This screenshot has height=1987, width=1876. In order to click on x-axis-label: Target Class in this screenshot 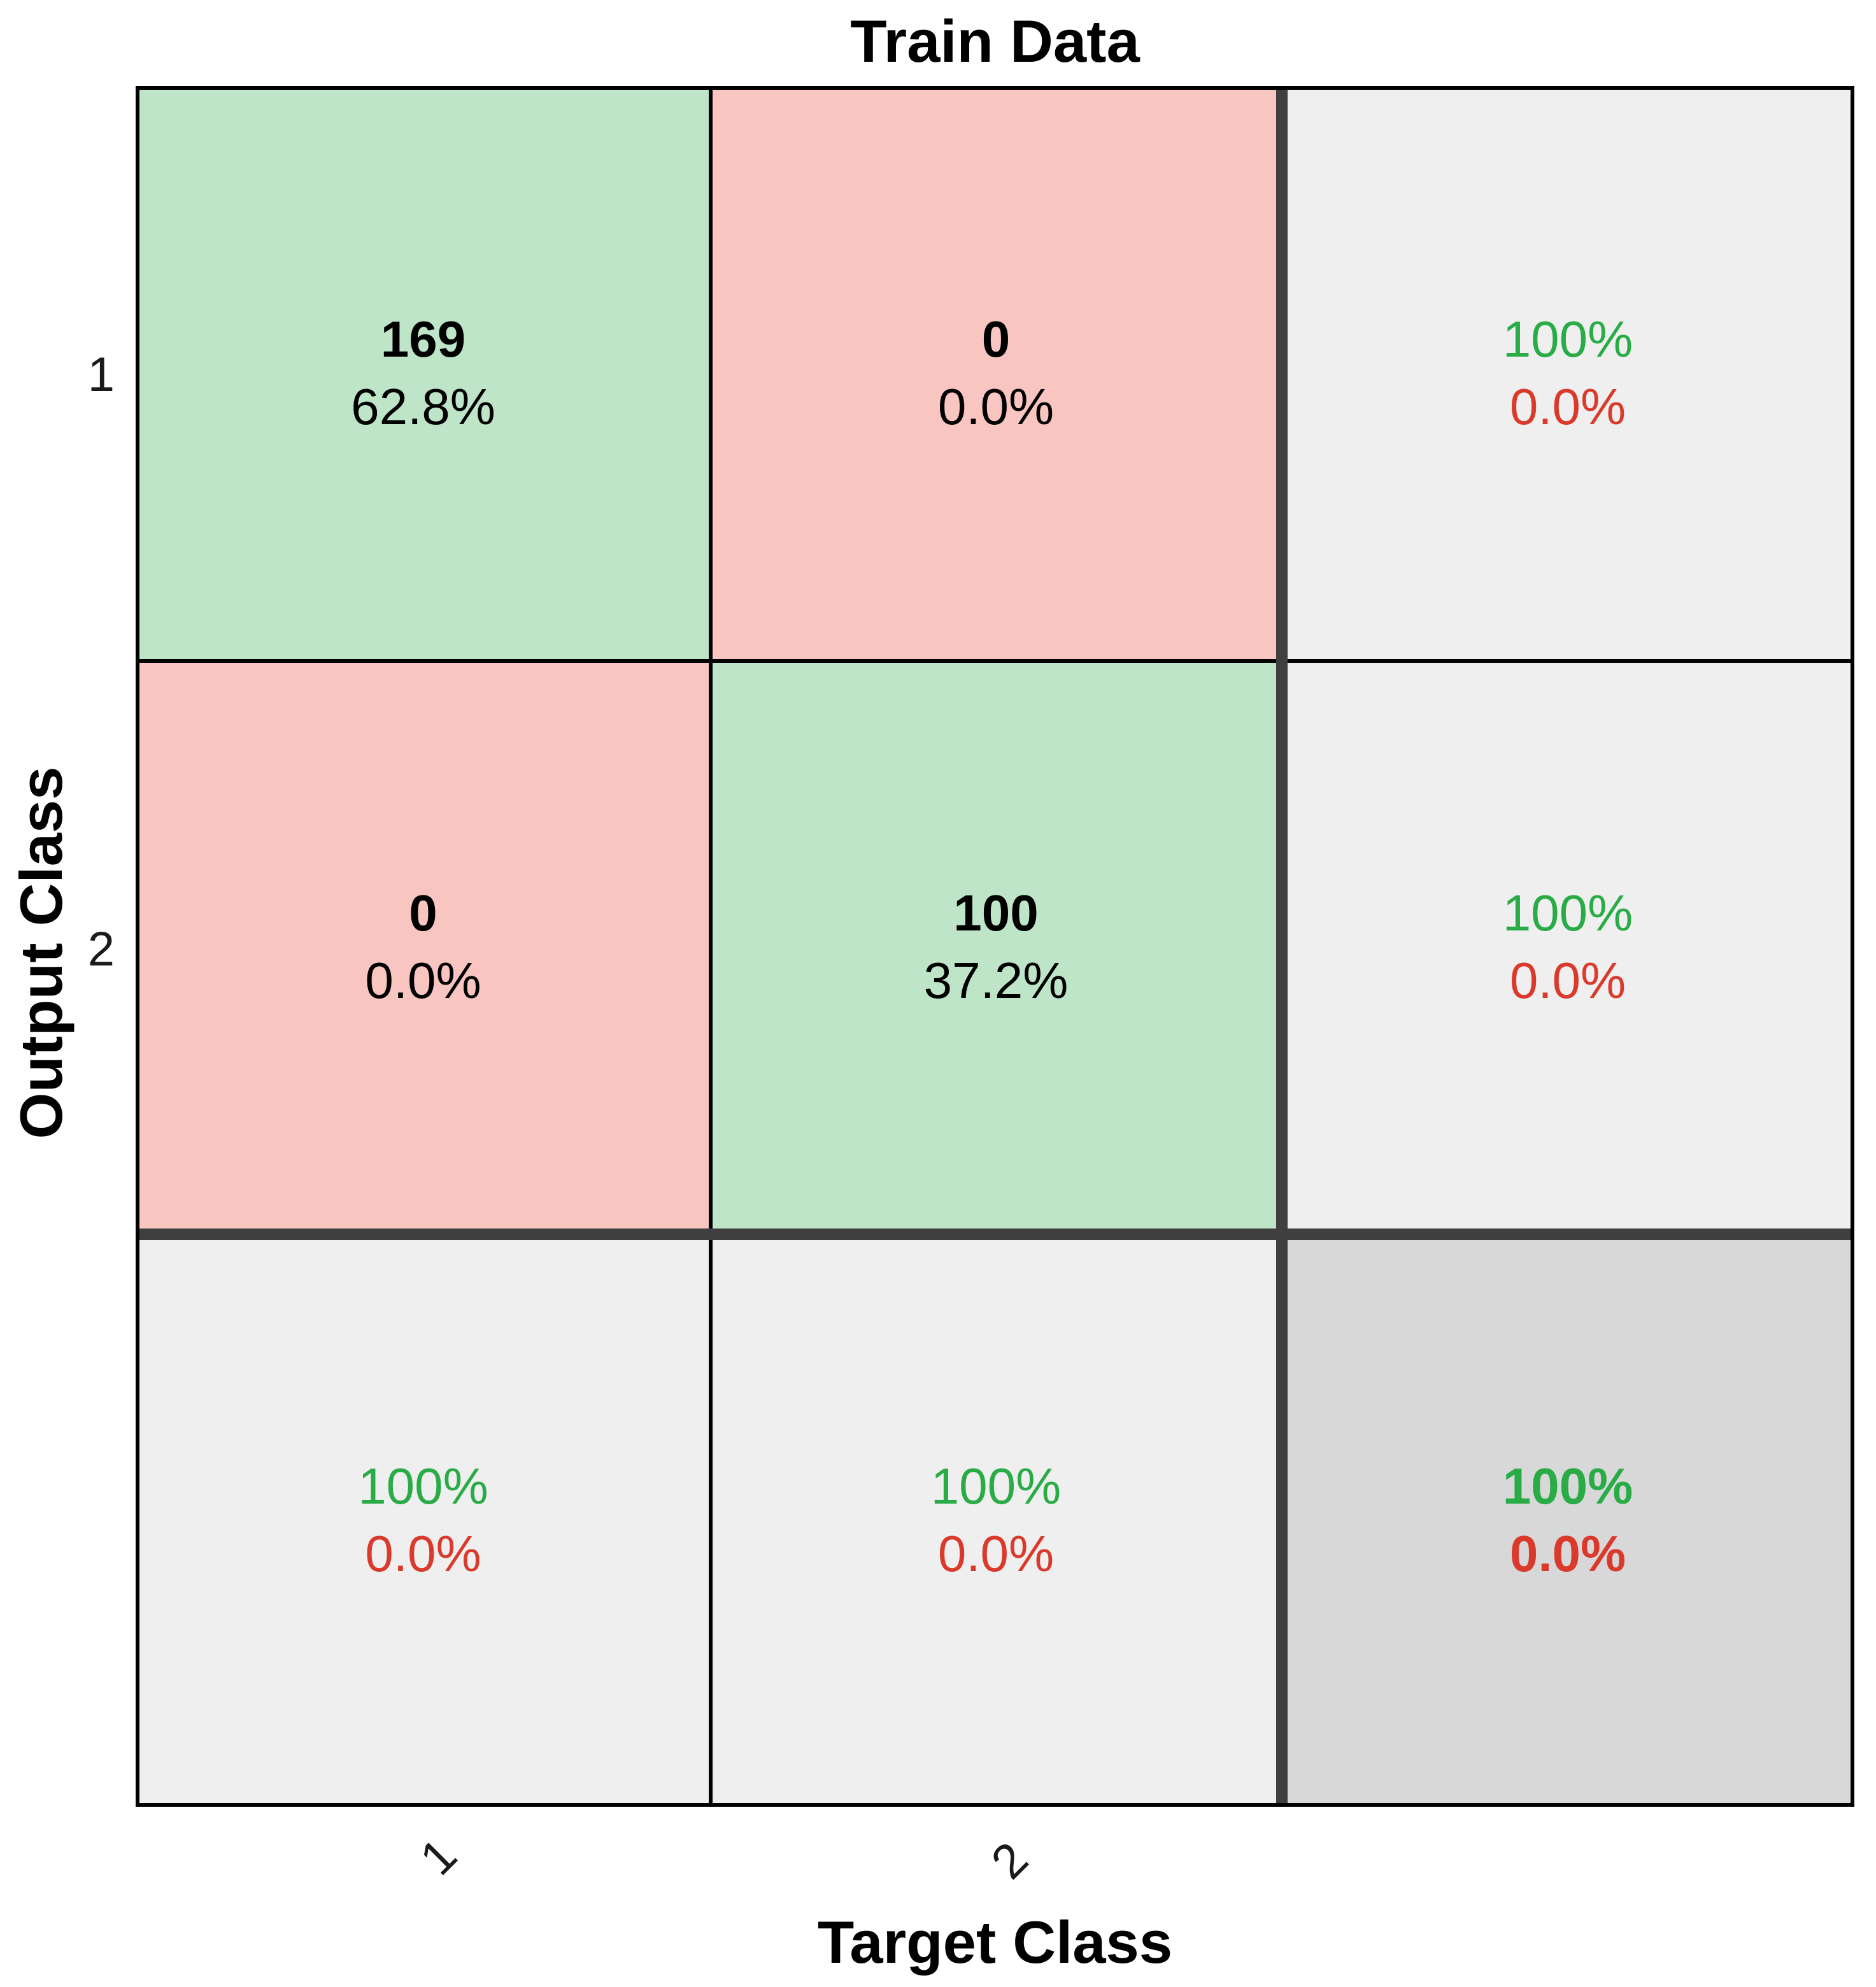, I will do `click(995, 1942)`.